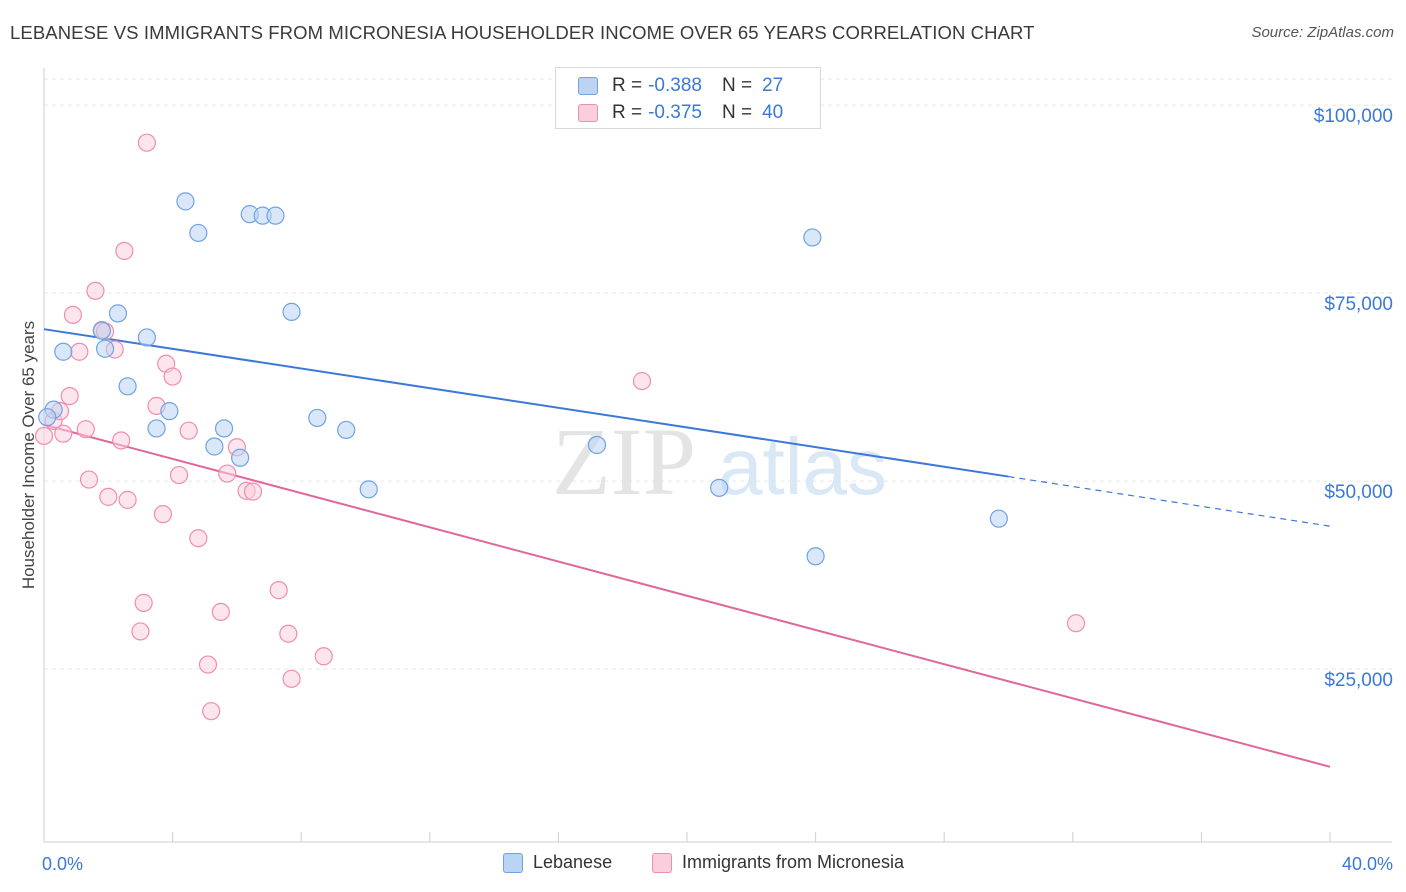 This screenshot has width=1406, height=892. I want to click on x-tick-labels: 0.0% 40.0%, so click(717, 864).